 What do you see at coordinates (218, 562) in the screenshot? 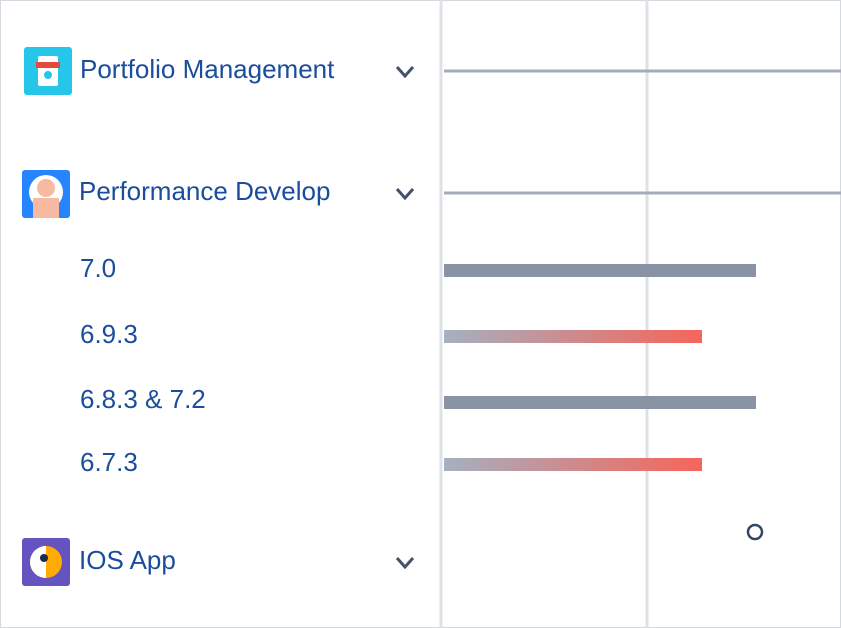
I see `project-row: IOS App` at bounding box center [218, 562].